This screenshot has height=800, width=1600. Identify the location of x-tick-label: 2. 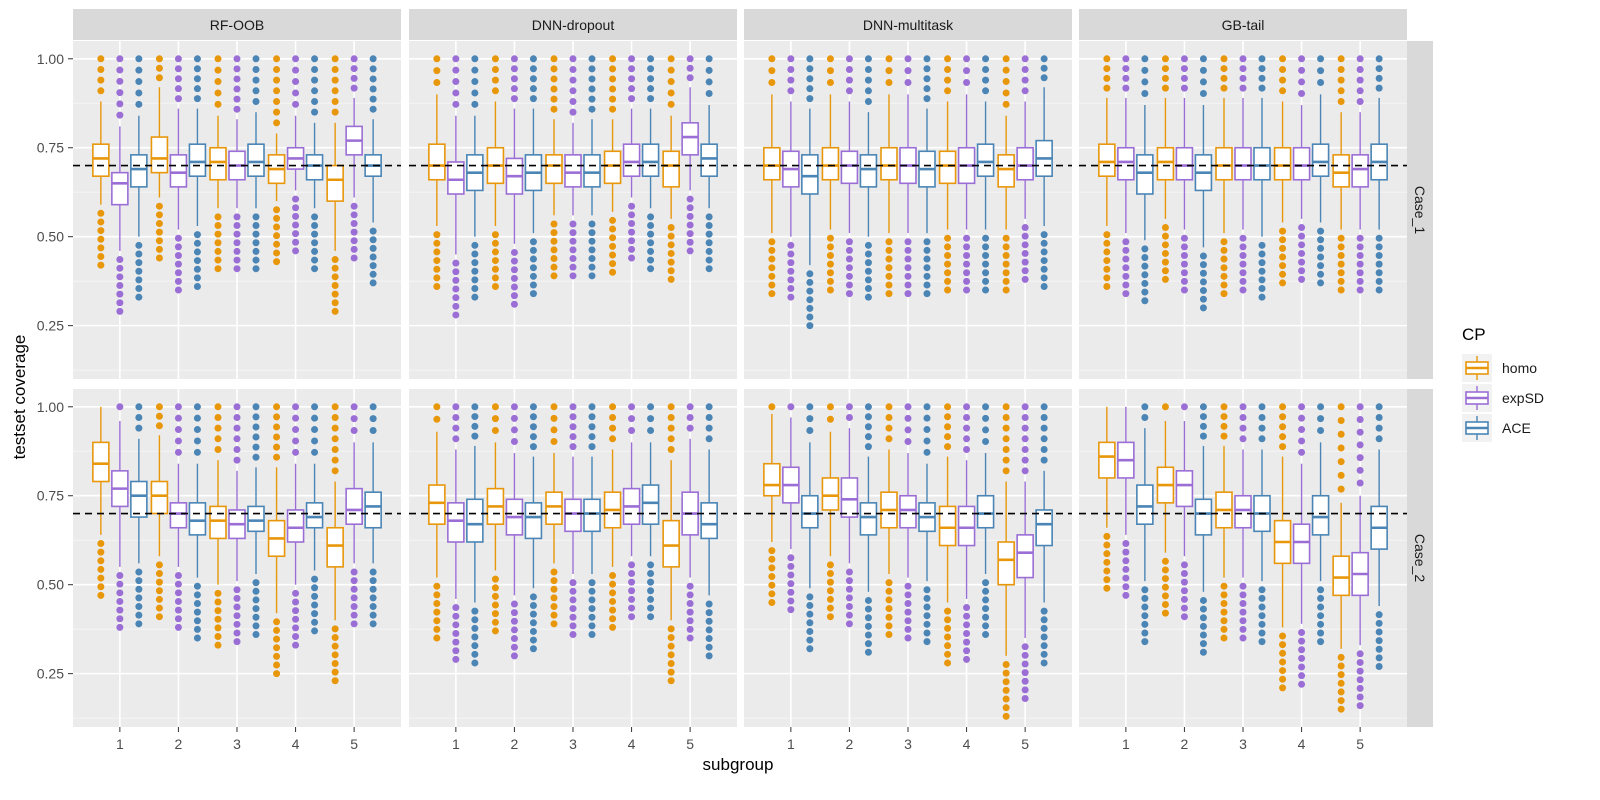
(179, 744).